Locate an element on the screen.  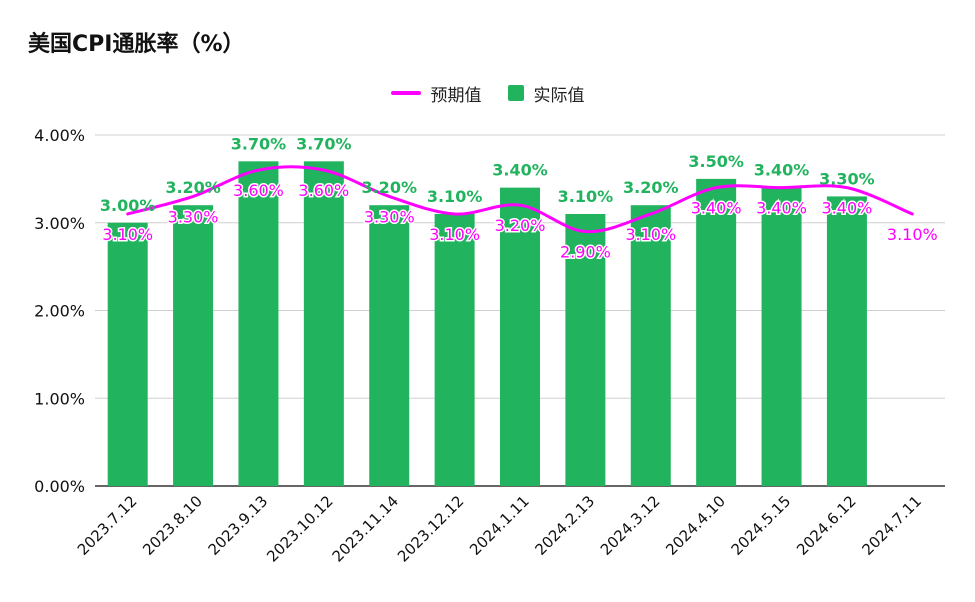
legend-swatch-actual-box is located at coordinates (515, 93).